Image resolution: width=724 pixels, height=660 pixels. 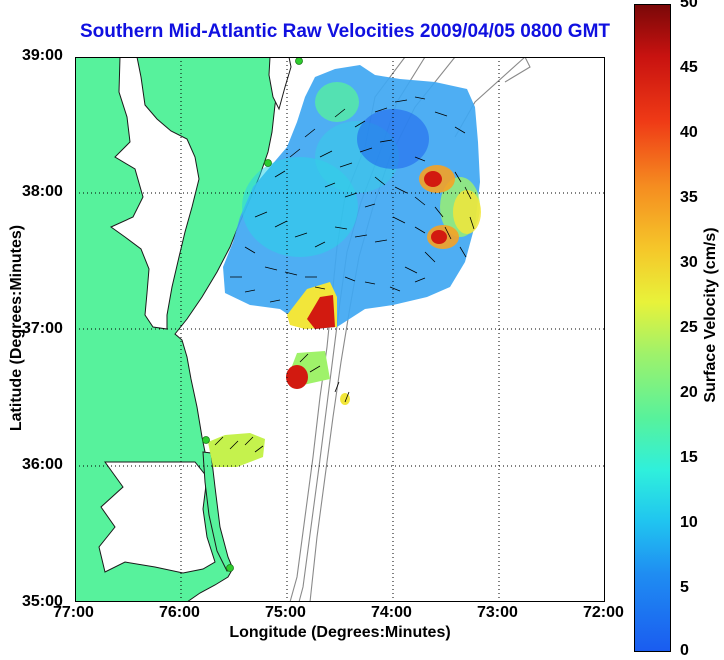 I want to click on velocity-zone-yellow-east, so click(x=467, y=212).